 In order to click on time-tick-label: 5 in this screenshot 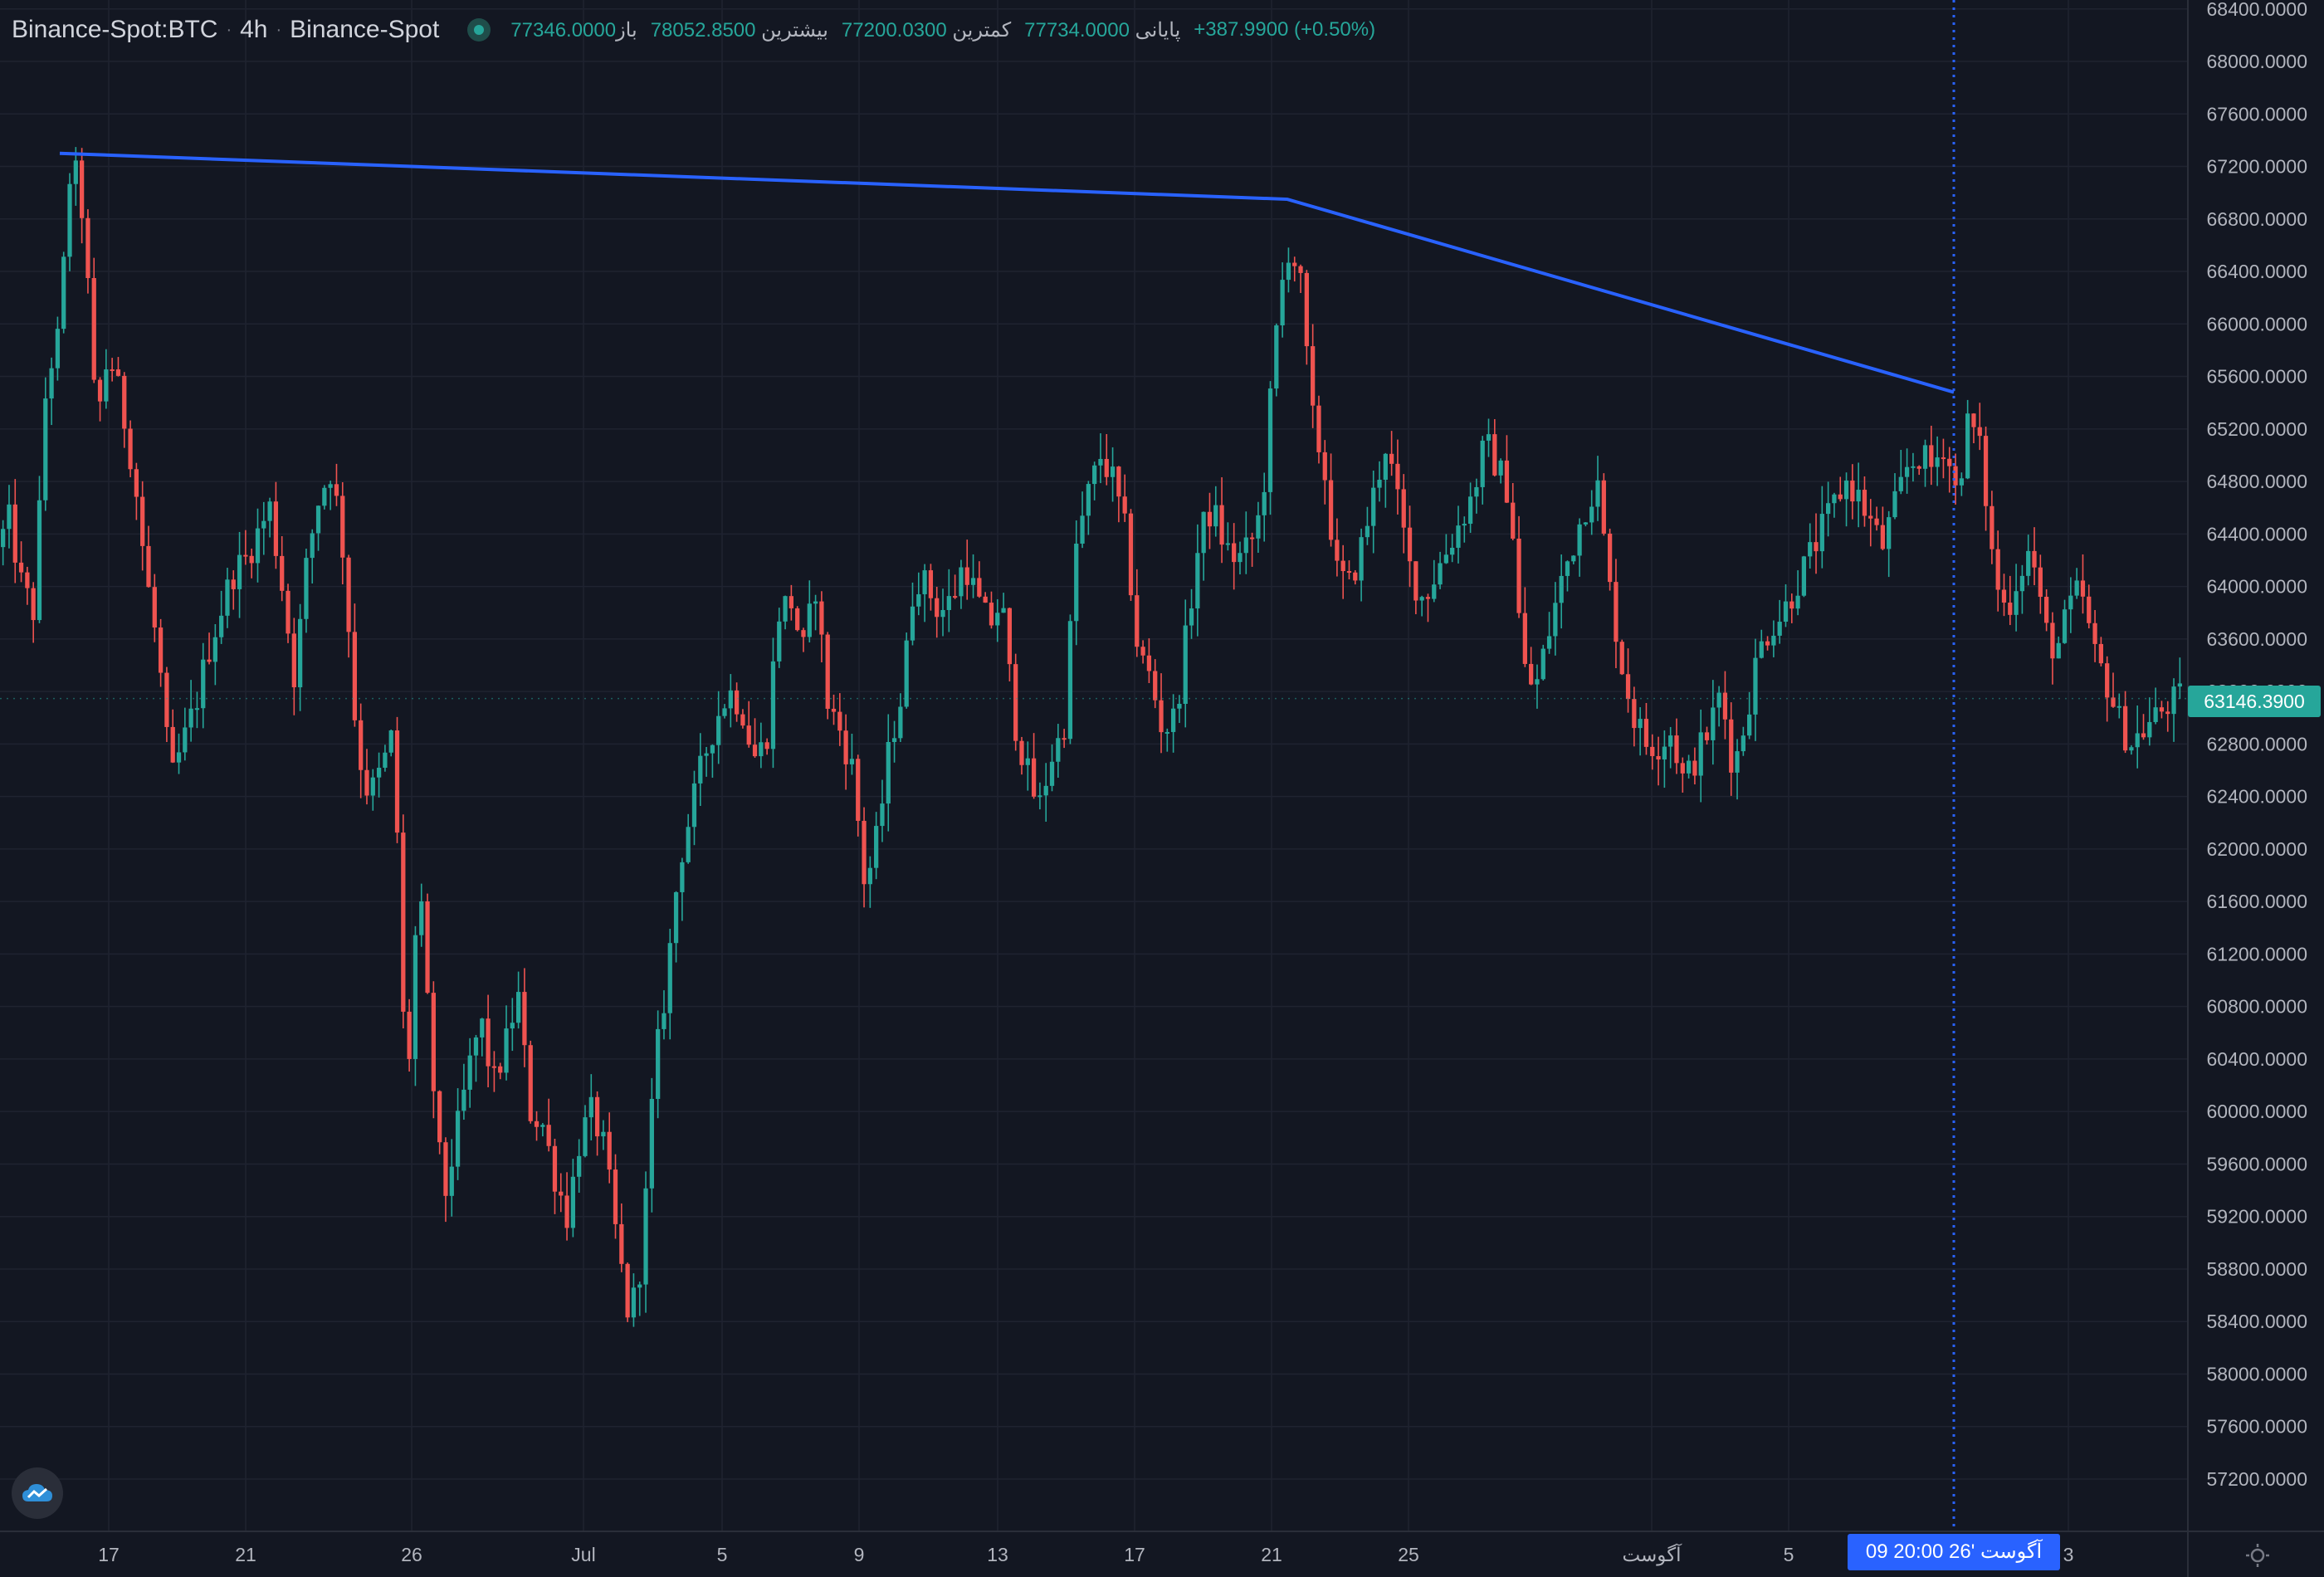, I will do `click(1789, 1554)`.